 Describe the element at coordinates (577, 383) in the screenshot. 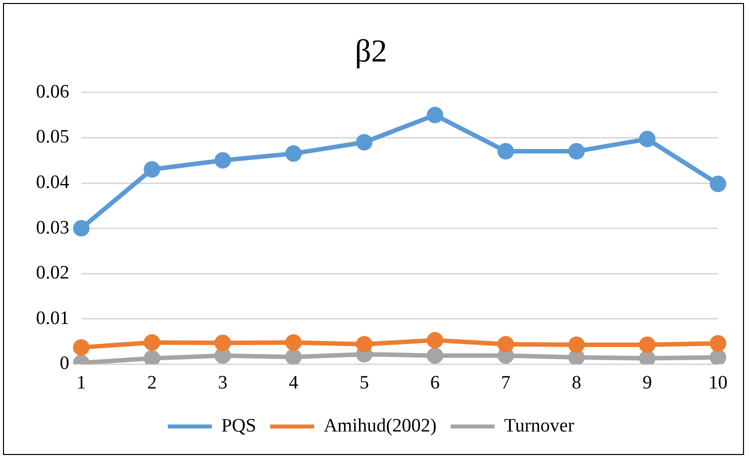

I see `x-tick-label: 8` at that location.